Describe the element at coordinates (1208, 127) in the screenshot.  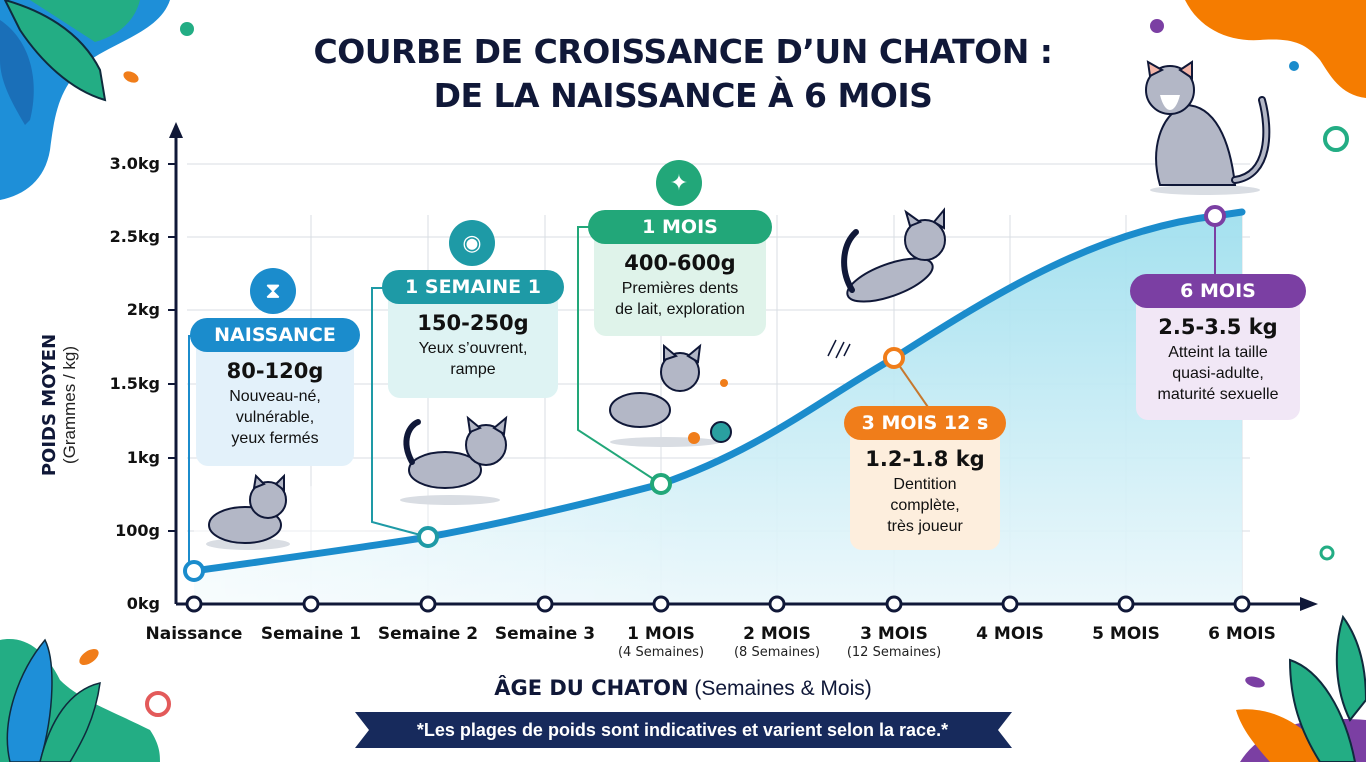
I see `sitting-cat-illustration` at that location.